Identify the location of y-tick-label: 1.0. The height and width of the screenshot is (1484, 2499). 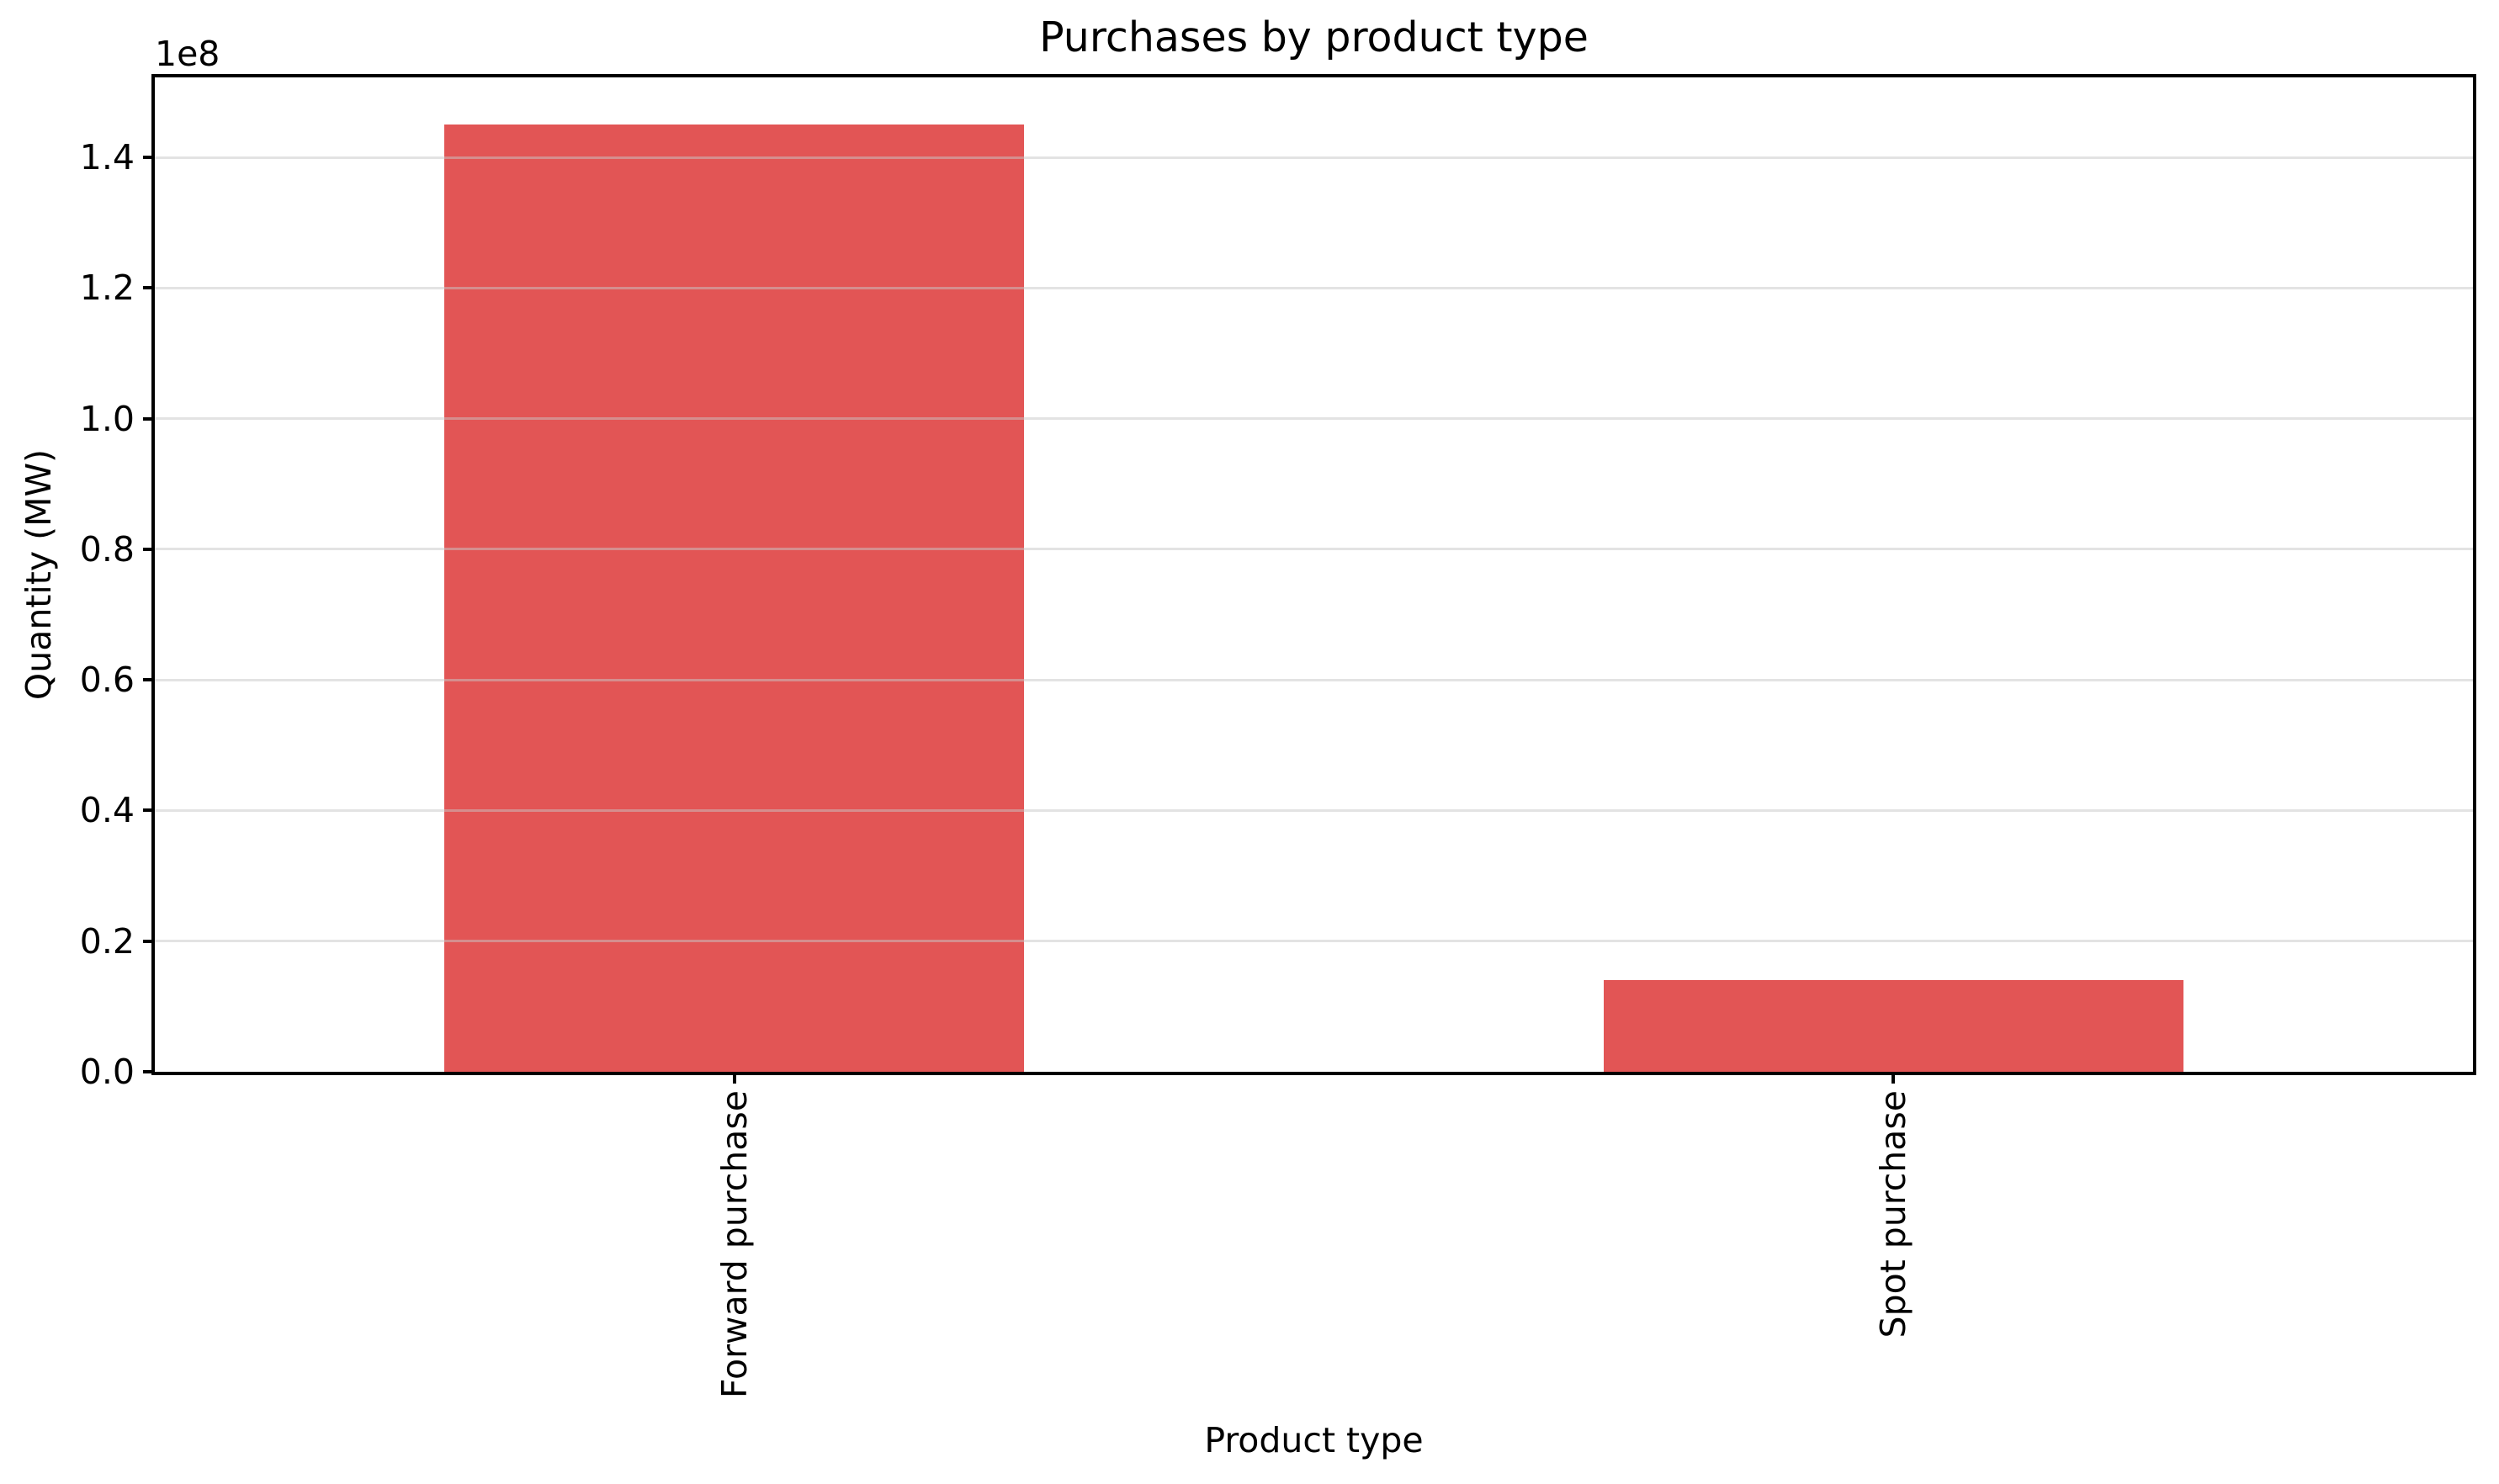
(107, 418).